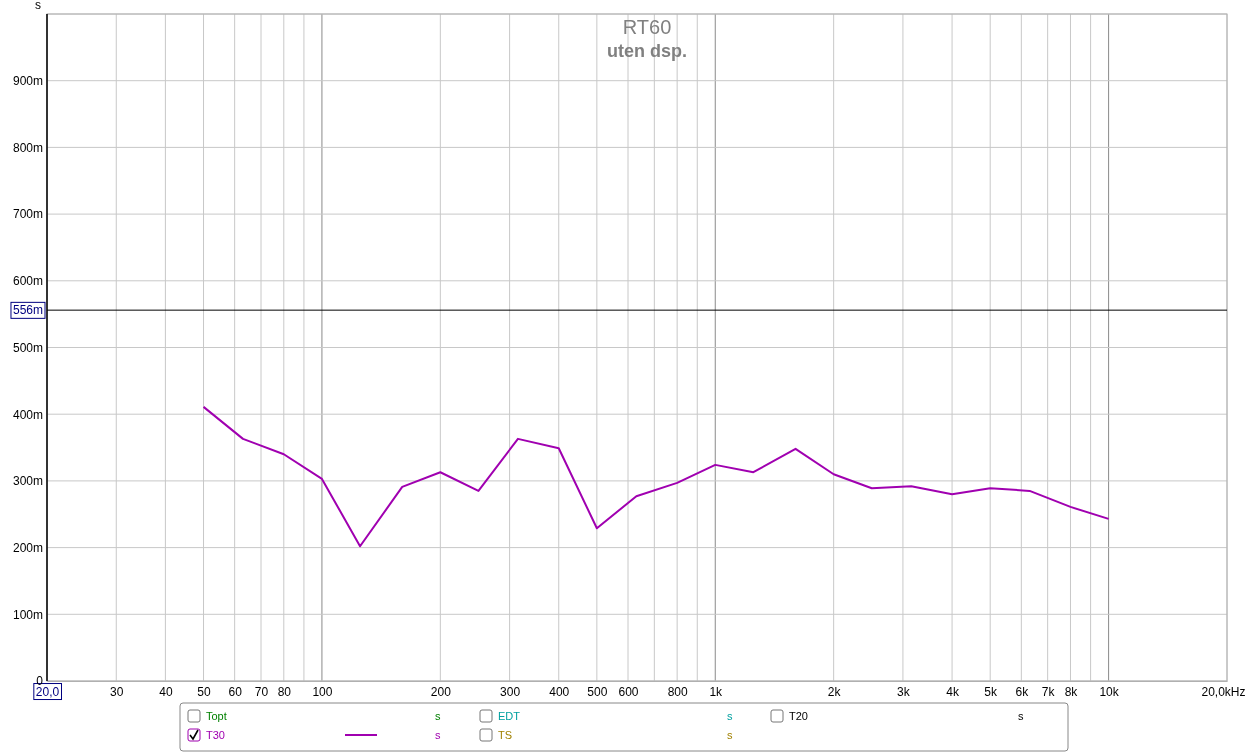 This screenshot has height=753, width=1249. I want to click on x-tick-label: 500, so click(597, 691).